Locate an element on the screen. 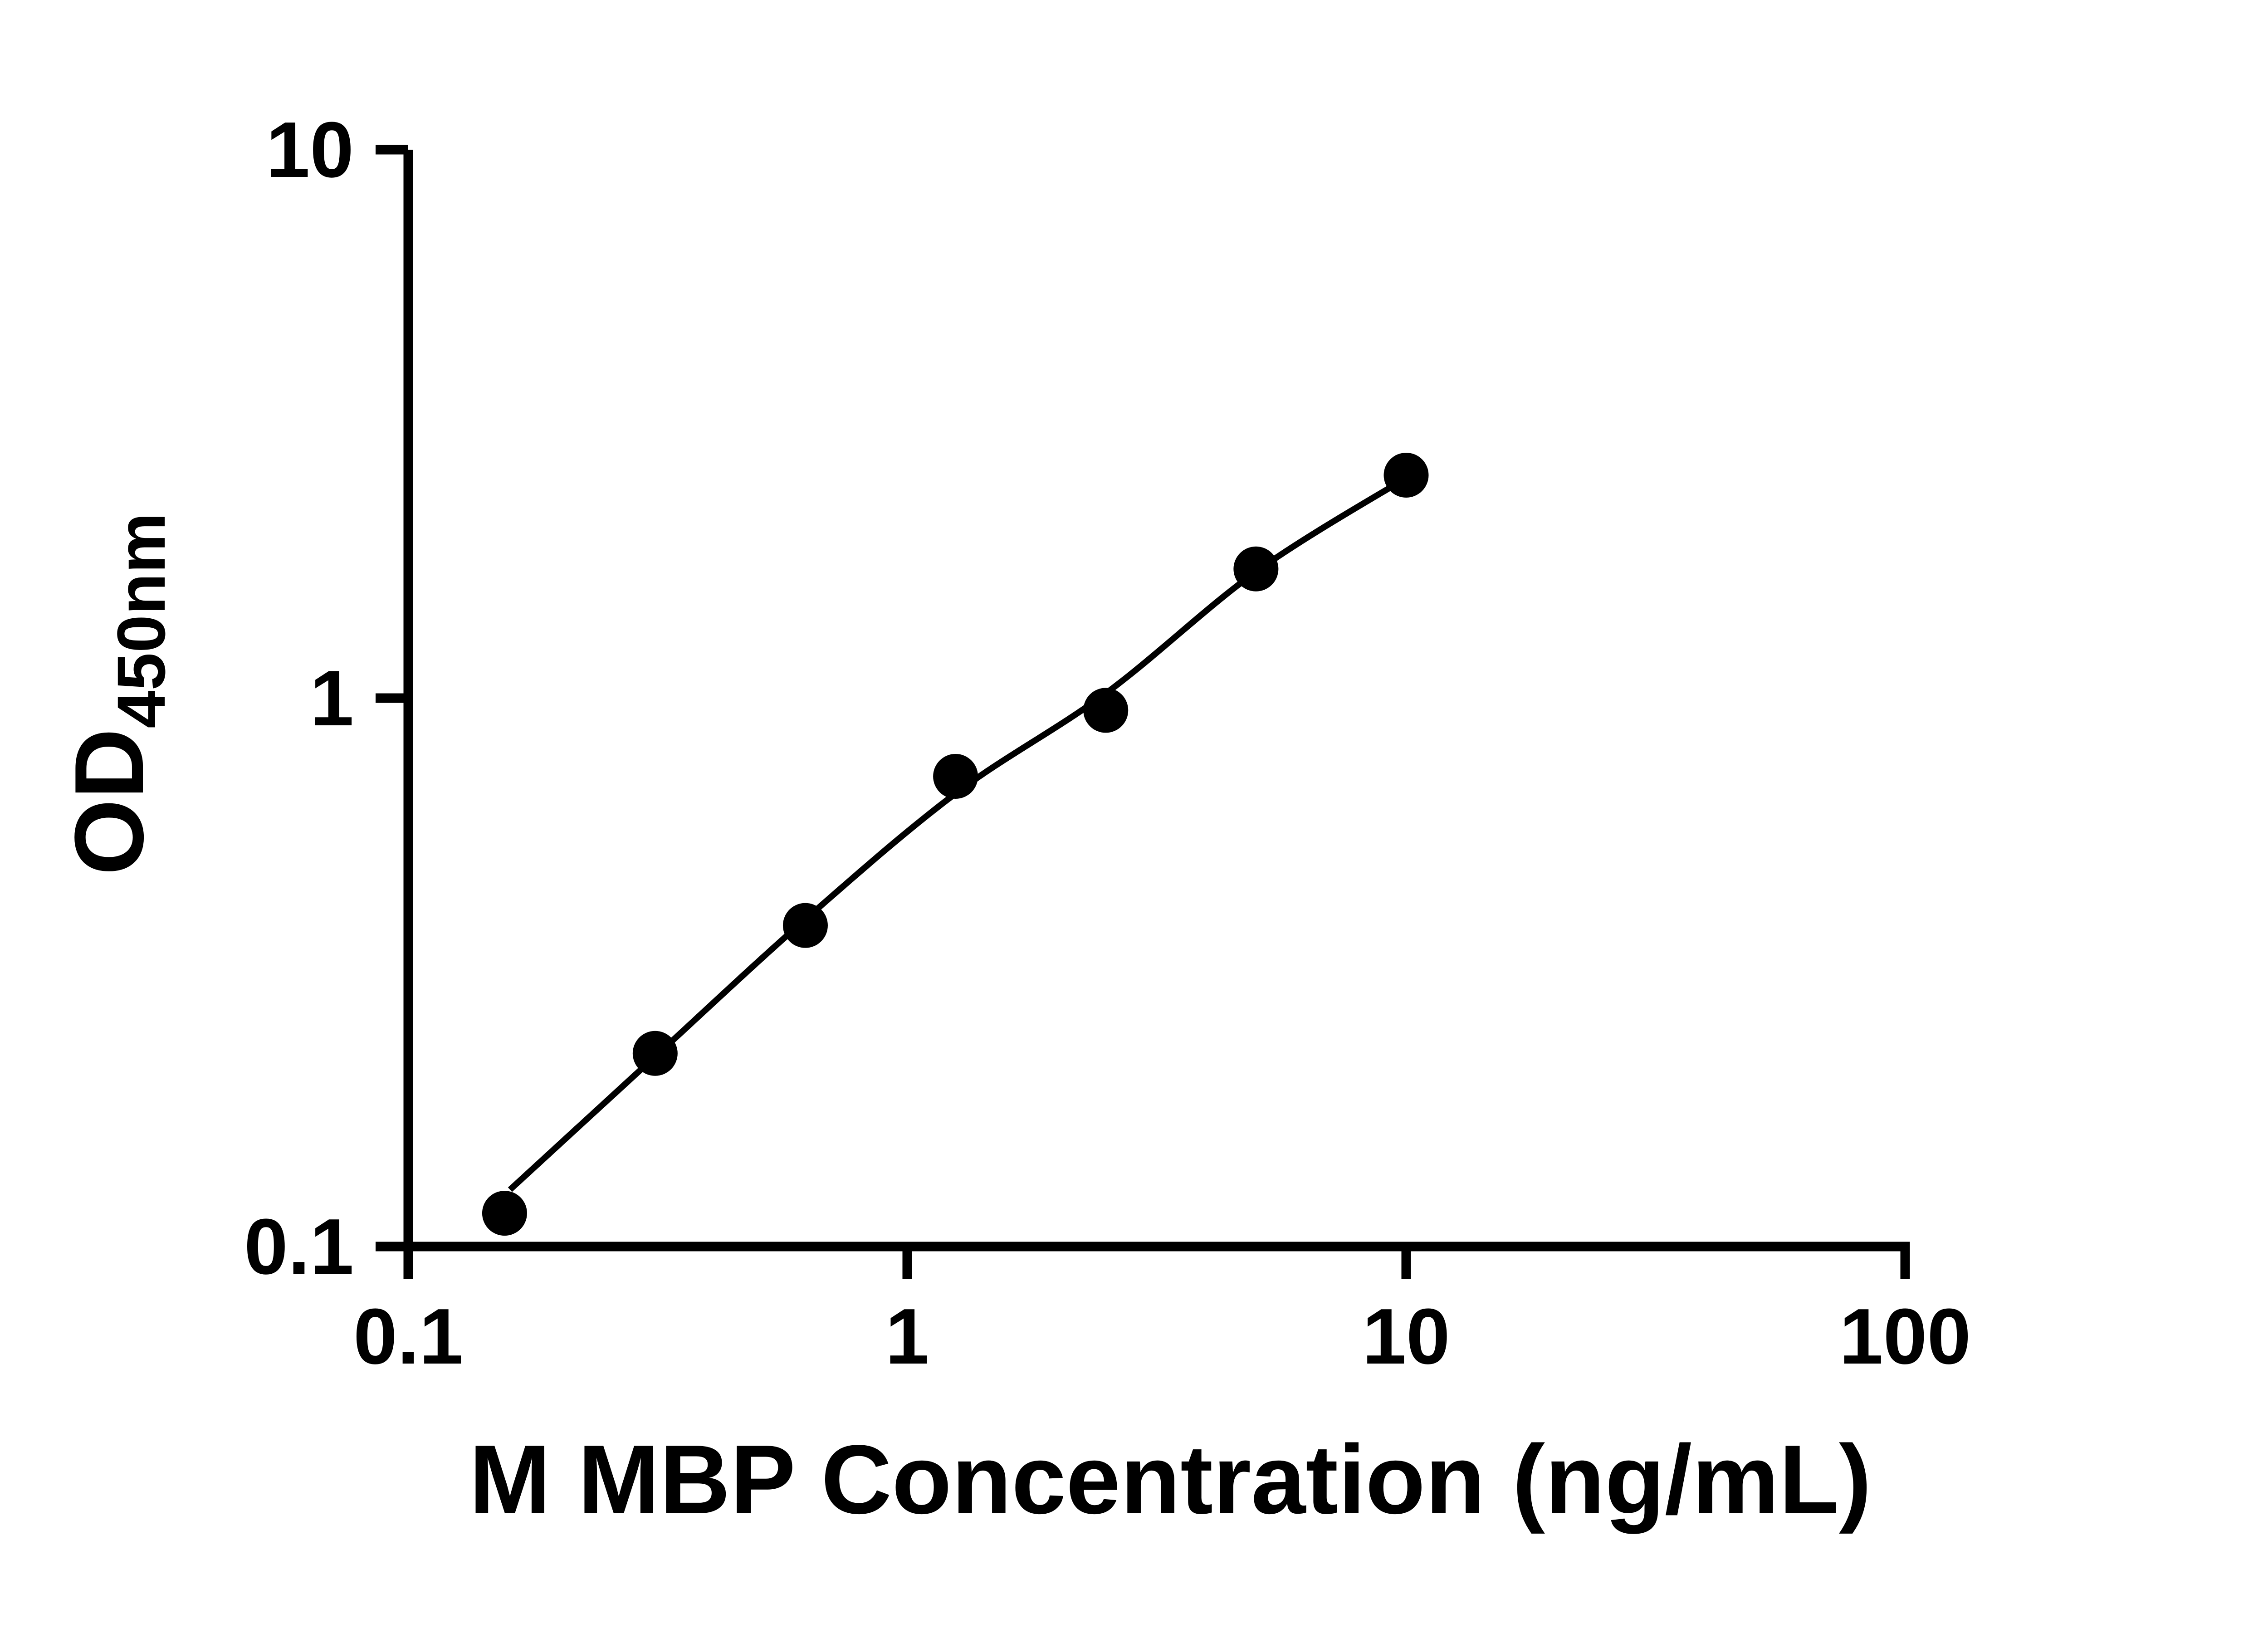 The height and width of the screenshot is (1633, 2268). x-axis-title: M MBP Concentration (ng/mL) is located at coordinates (1171, 1479).